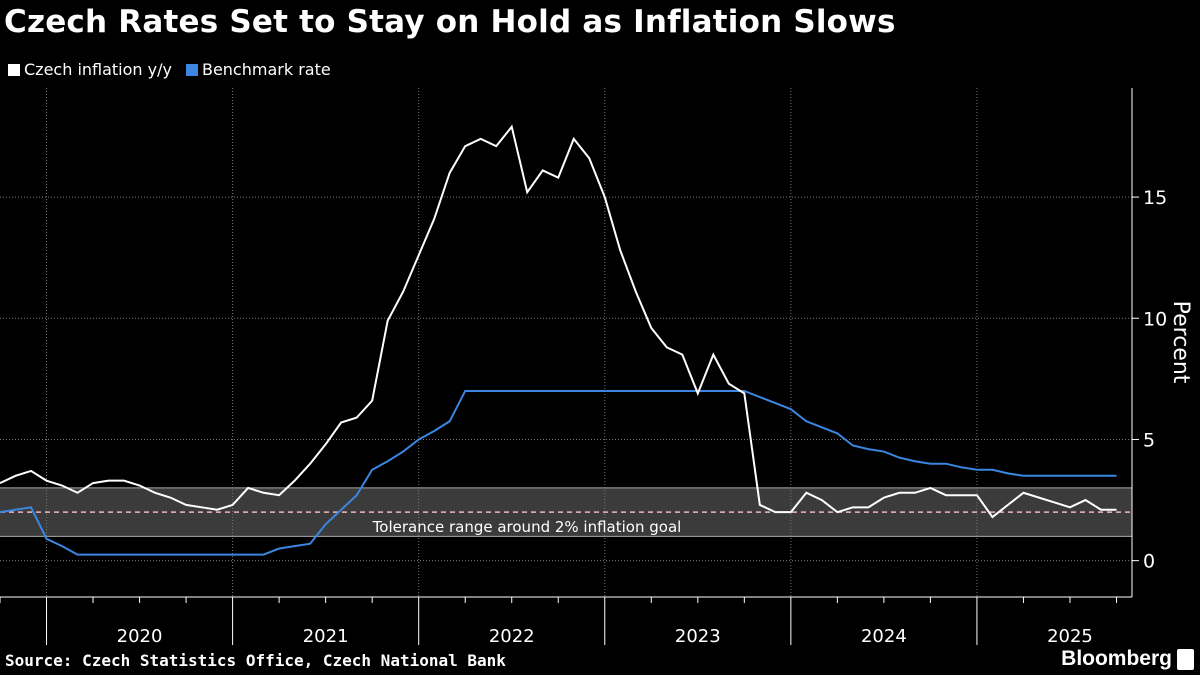 This screenshot has width=1200, height=675. What do you see at coordinates (1149, 380) in the screenshot?
I see `y-axis-ticks: 0 5 10 15` at bounding box center [1149, 380].